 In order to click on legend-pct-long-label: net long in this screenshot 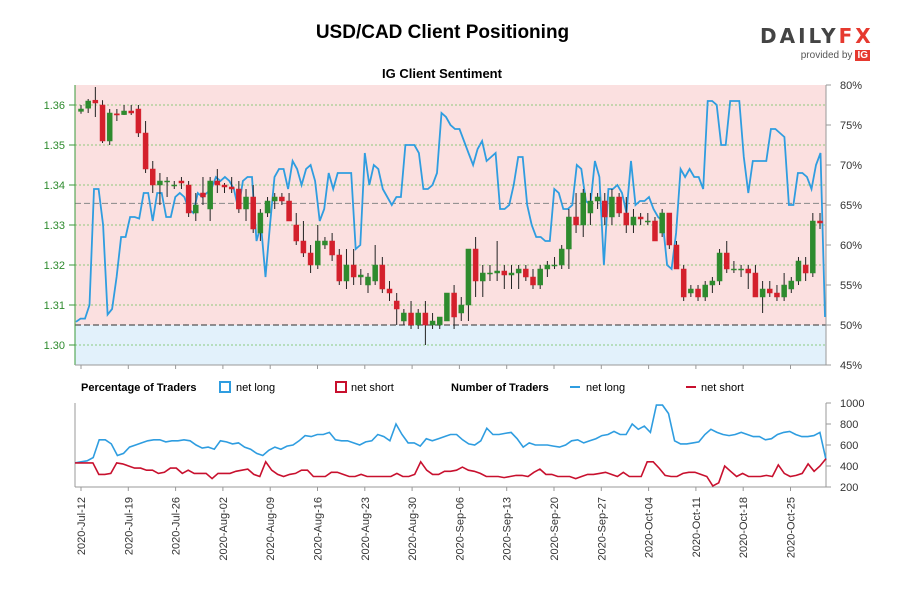, I will do `click(255, 388)`.